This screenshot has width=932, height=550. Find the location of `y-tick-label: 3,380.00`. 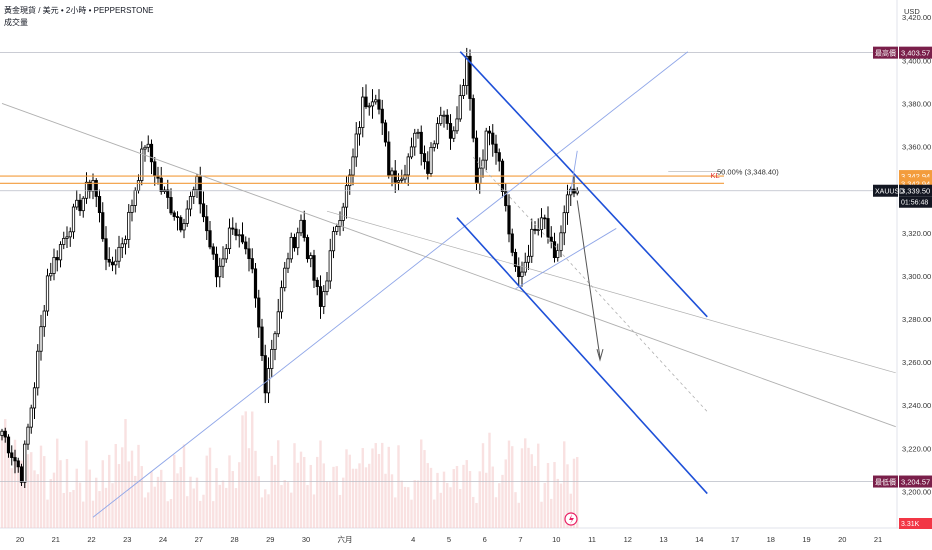

y-tick-label: 3,380.00 is located at coordinates (916, 103).